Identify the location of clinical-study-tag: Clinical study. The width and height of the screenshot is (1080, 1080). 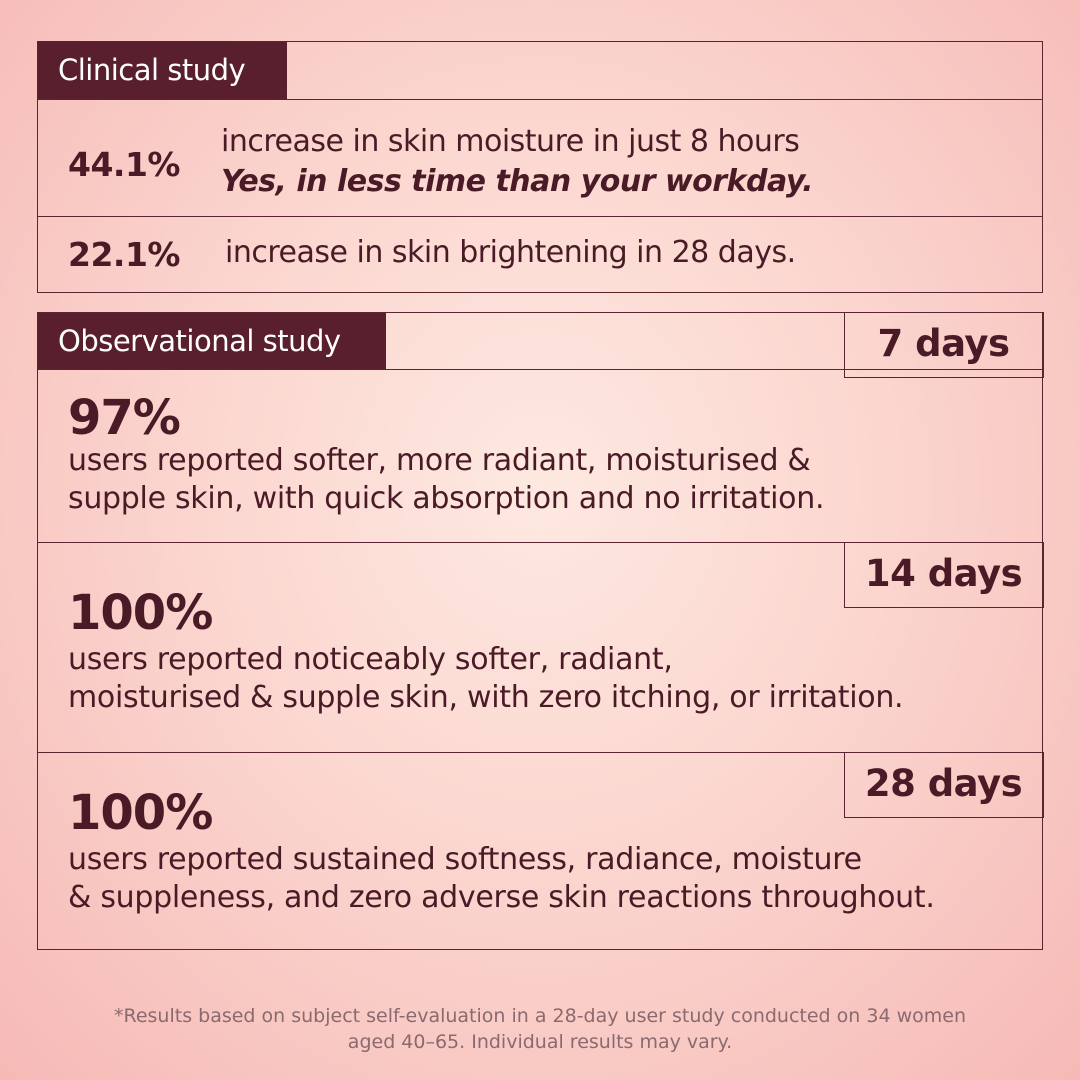
(162, 70).